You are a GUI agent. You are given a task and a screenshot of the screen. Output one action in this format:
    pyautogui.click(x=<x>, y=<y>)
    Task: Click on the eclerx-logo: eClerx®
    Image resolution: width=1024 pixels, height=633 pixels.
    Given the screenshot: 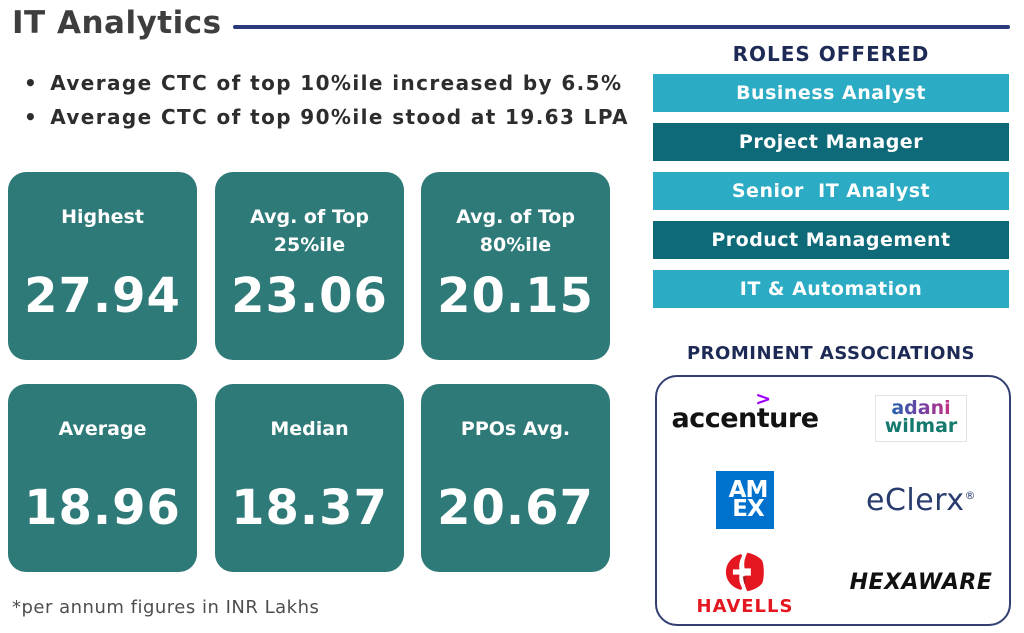 What is the action you would take?
    pyautogui.click(x=921, y=500)
    